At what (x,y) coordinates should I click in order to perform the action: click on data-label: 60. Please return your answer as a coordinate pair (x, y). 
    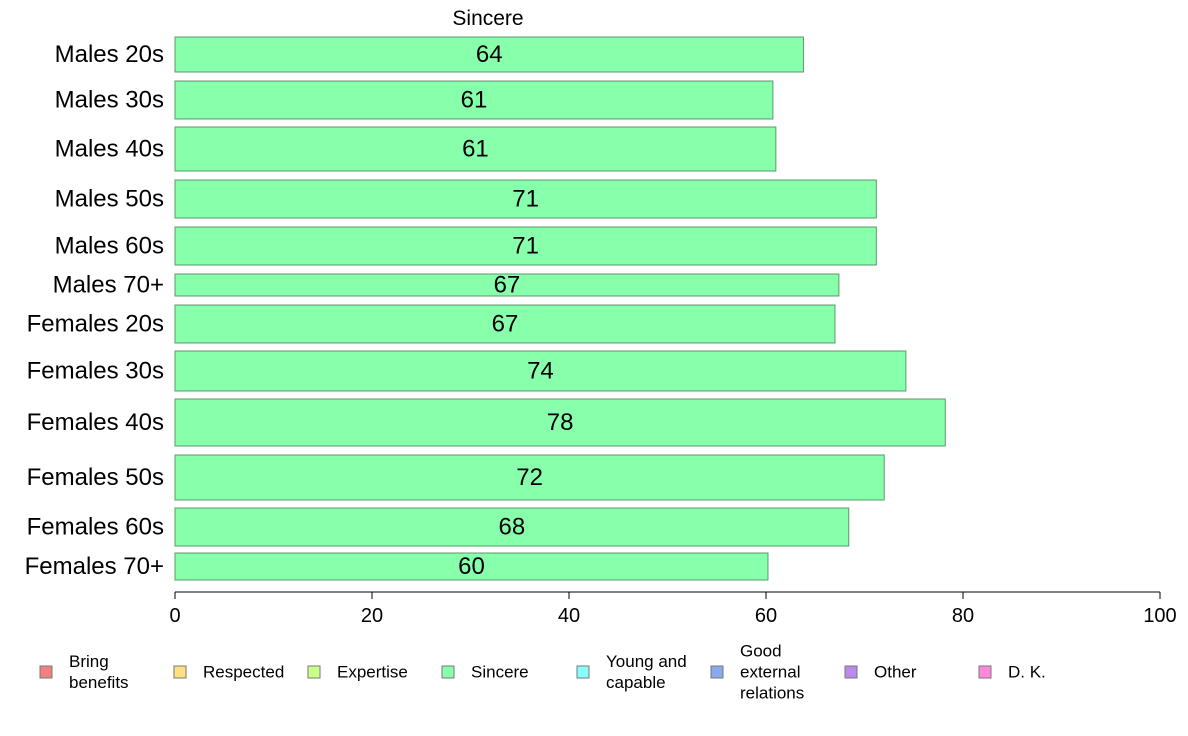
    Looking at the image, I should click on (471, 566).